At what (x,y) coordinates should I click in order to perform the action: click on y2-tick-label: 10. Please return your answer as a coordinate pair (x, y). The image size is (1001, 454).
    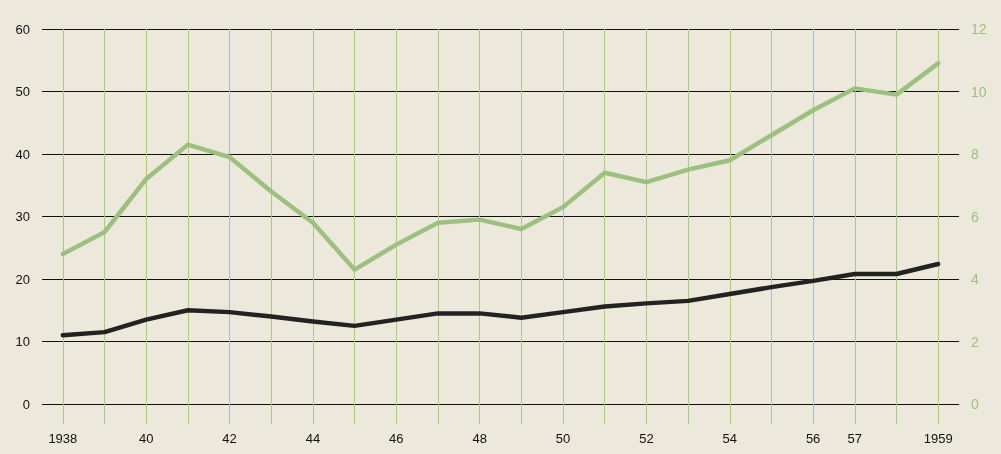
    Looking at the image, I should click on (979, 91).